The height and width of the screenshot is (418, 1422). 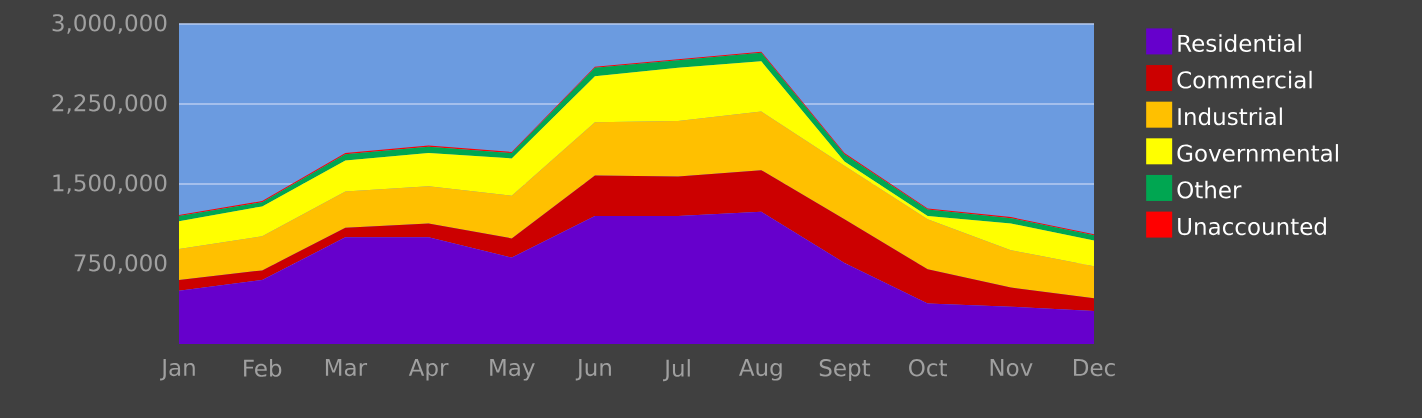 I want to click on legend-label: Residential, so click(x=1239, y=43).